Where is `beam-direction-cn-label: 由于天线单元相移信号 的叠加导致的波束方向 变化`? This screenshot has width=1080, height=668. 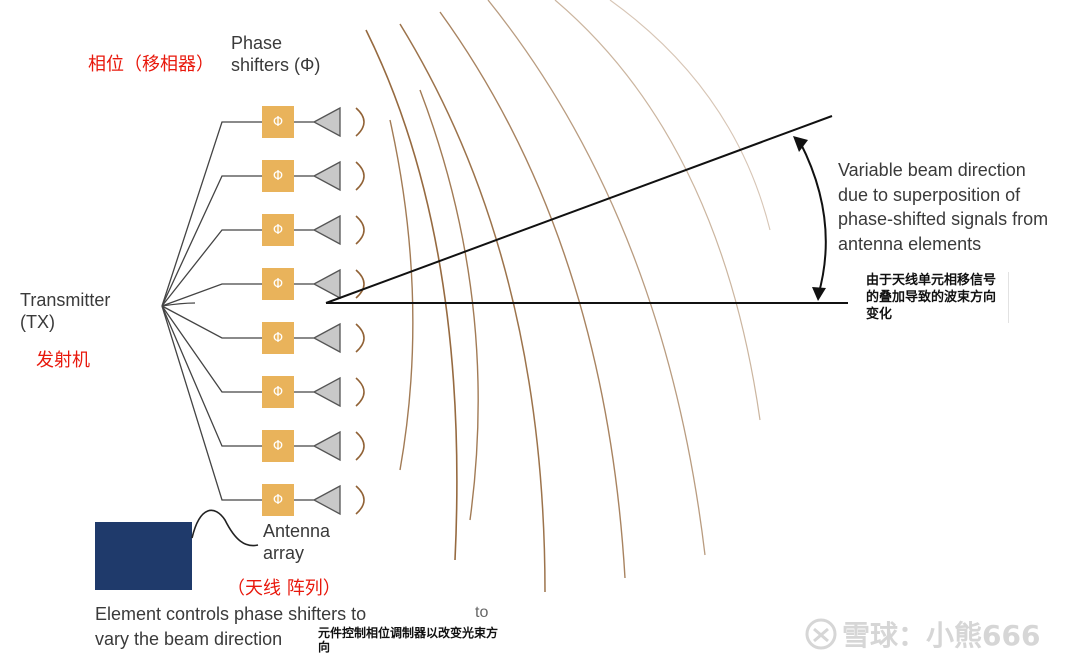
beam-direction-cn-label: 由于天线单元相移信号 的叠加导致的波束方向 变化 is located at coordinates (938, 297).